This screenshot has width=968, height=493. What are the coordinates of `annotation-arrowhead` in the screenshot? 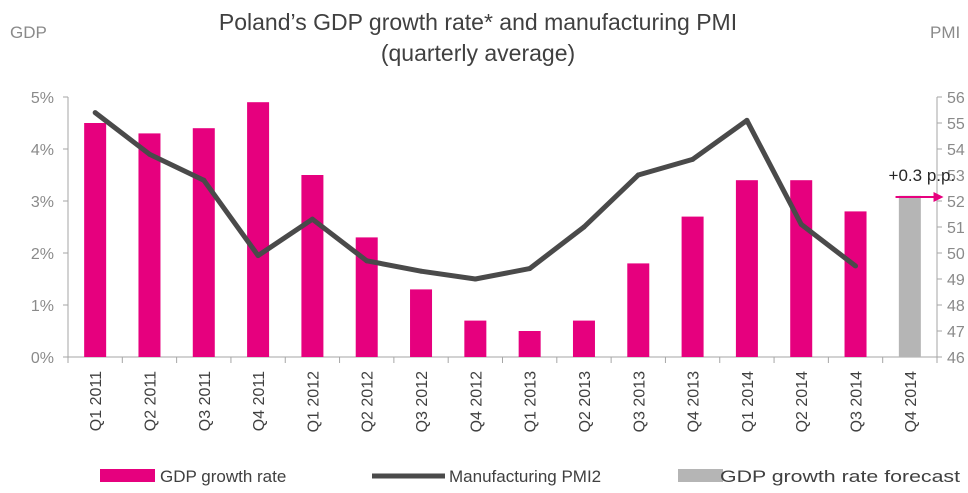 It's located at (938, 197).